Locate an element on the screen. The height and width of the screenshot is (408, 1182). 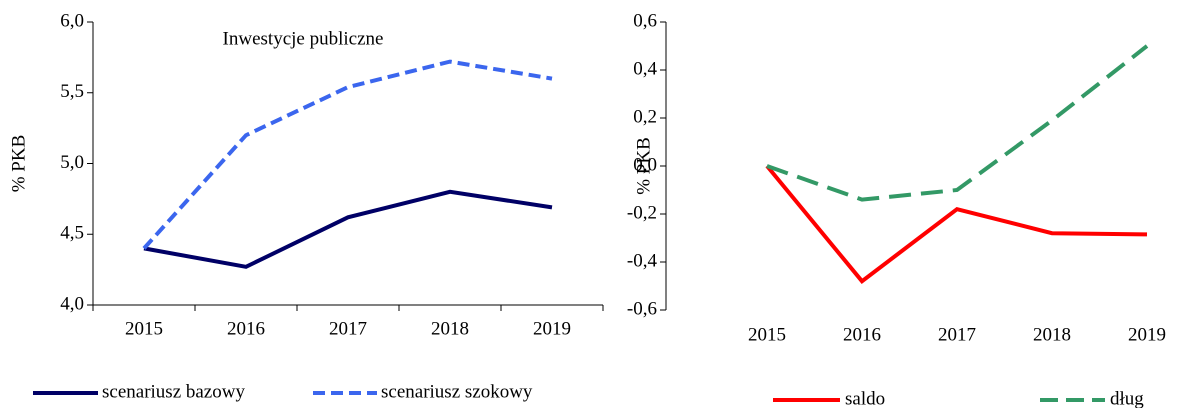
y-tick-label: -0,6 is located at coordinates (642, 308).